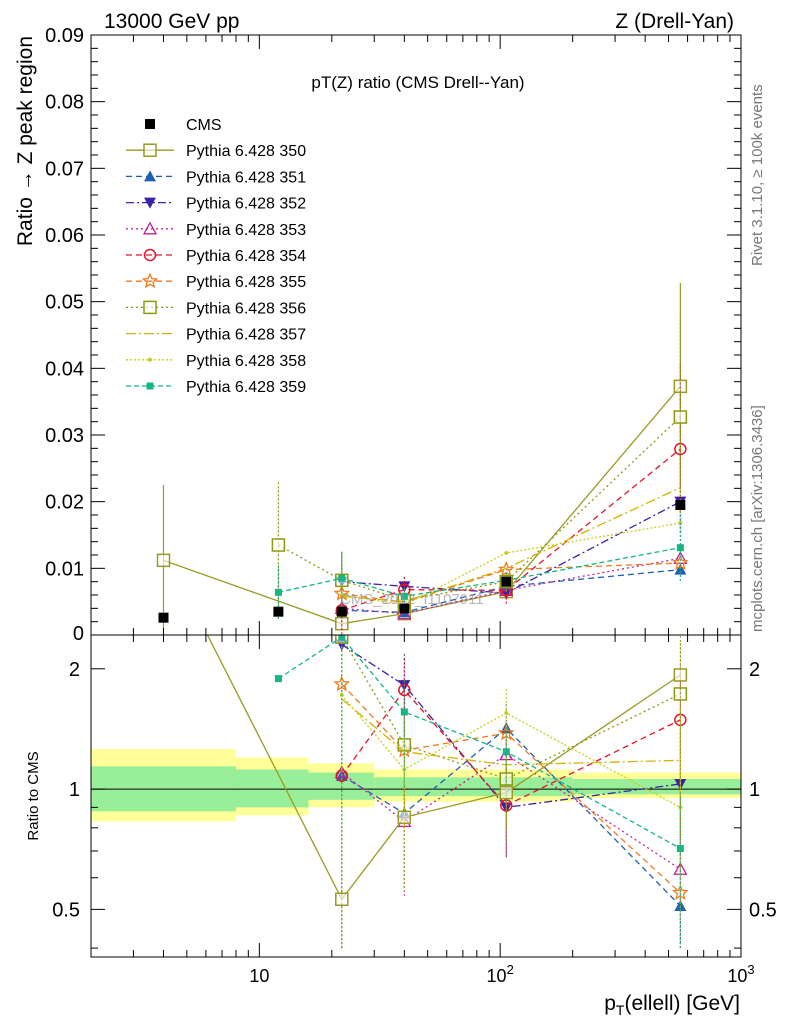  I want to click on y-tick-label-bottom-right: 0.5, so click(763, 910).